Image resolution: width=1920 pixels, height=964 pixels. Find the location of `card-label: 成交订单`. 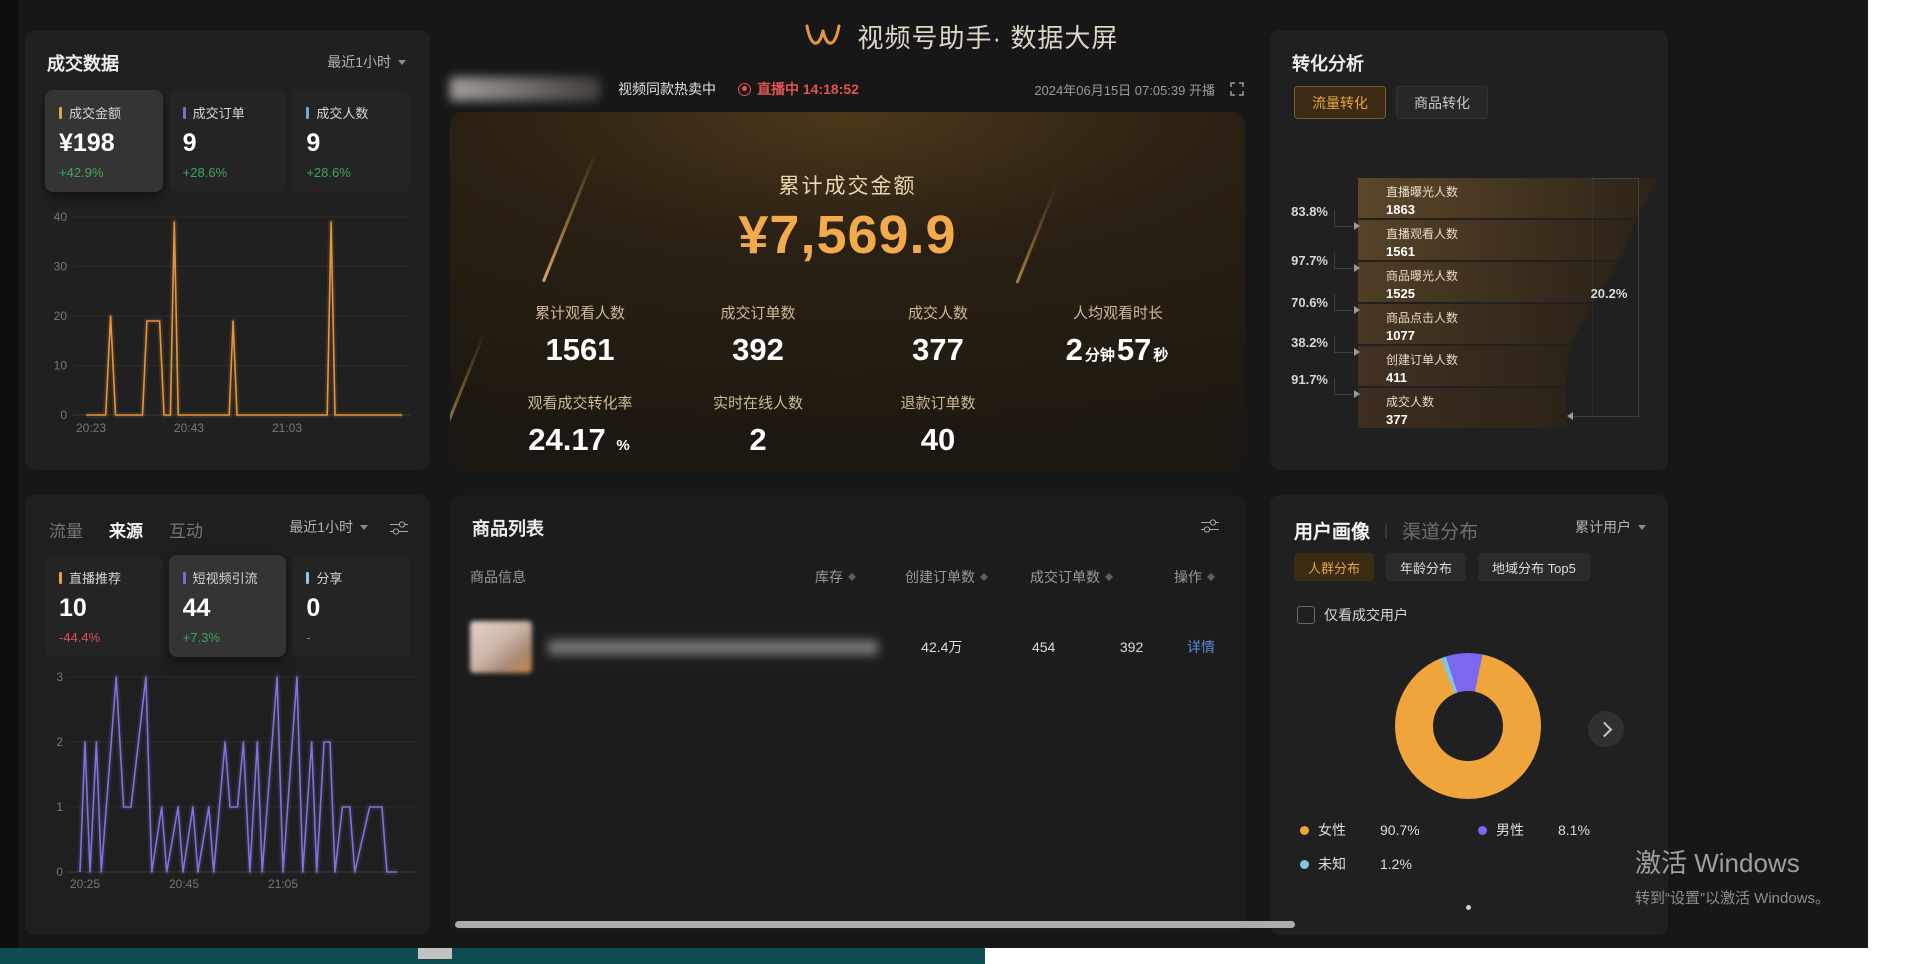

card-label: 成交订单 is located at coordinates (218, 113).